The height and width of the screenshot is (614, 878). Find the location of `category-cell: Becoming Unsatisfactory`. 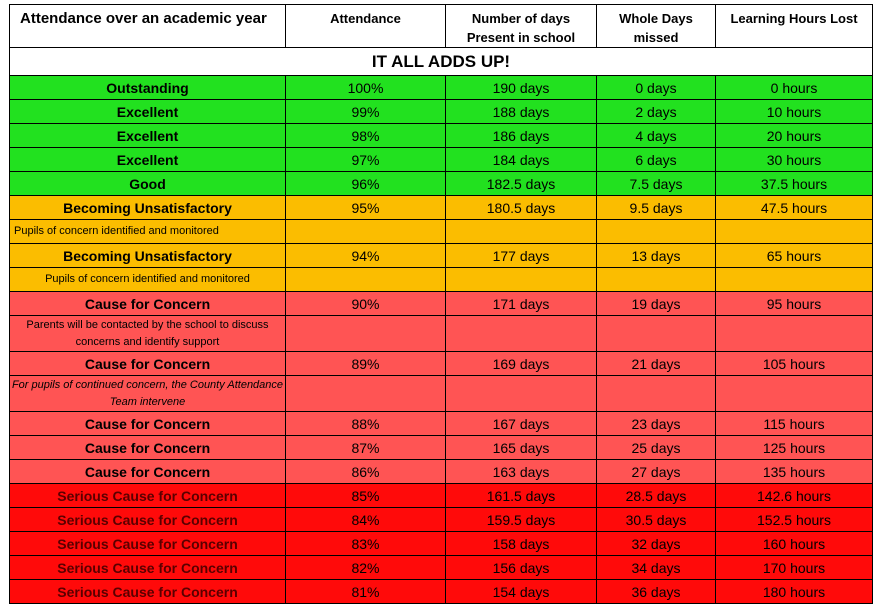

category-cell: Becoming Unsatisfactory is located at coordinates (147, 255).